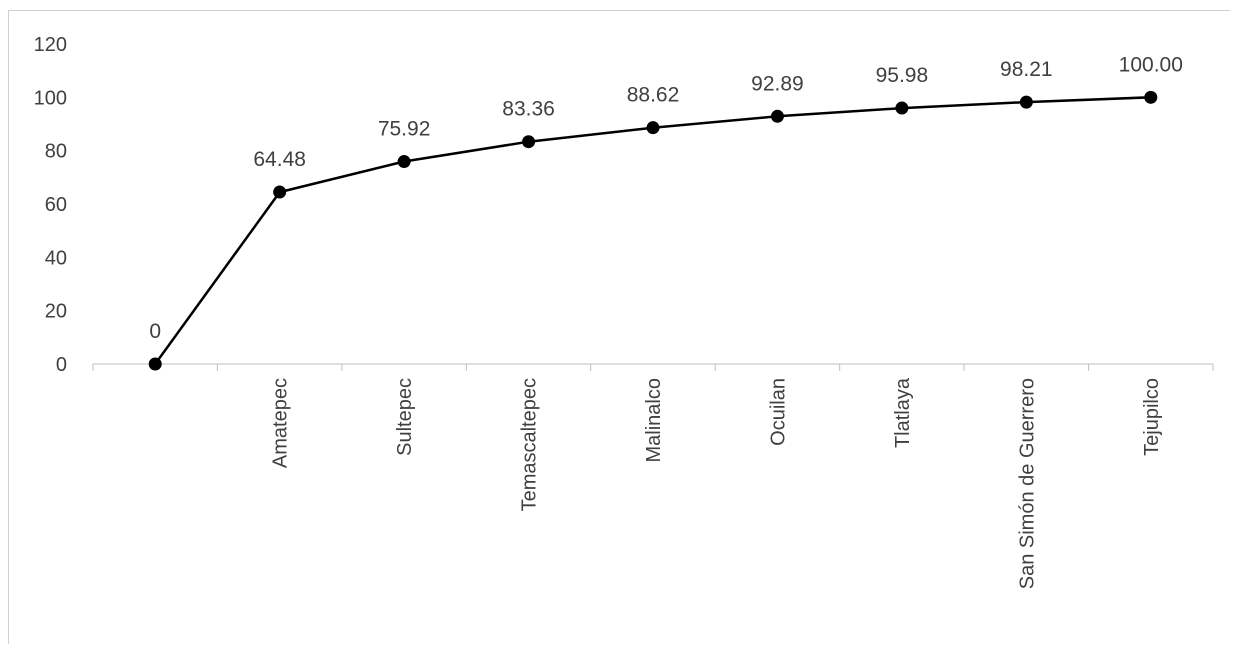 The height and width of the screenshot is (647, 1233). Describe the element at coordinates (1152, 417) in the screenshot. I see `category-label: Tejupilco` at that location.